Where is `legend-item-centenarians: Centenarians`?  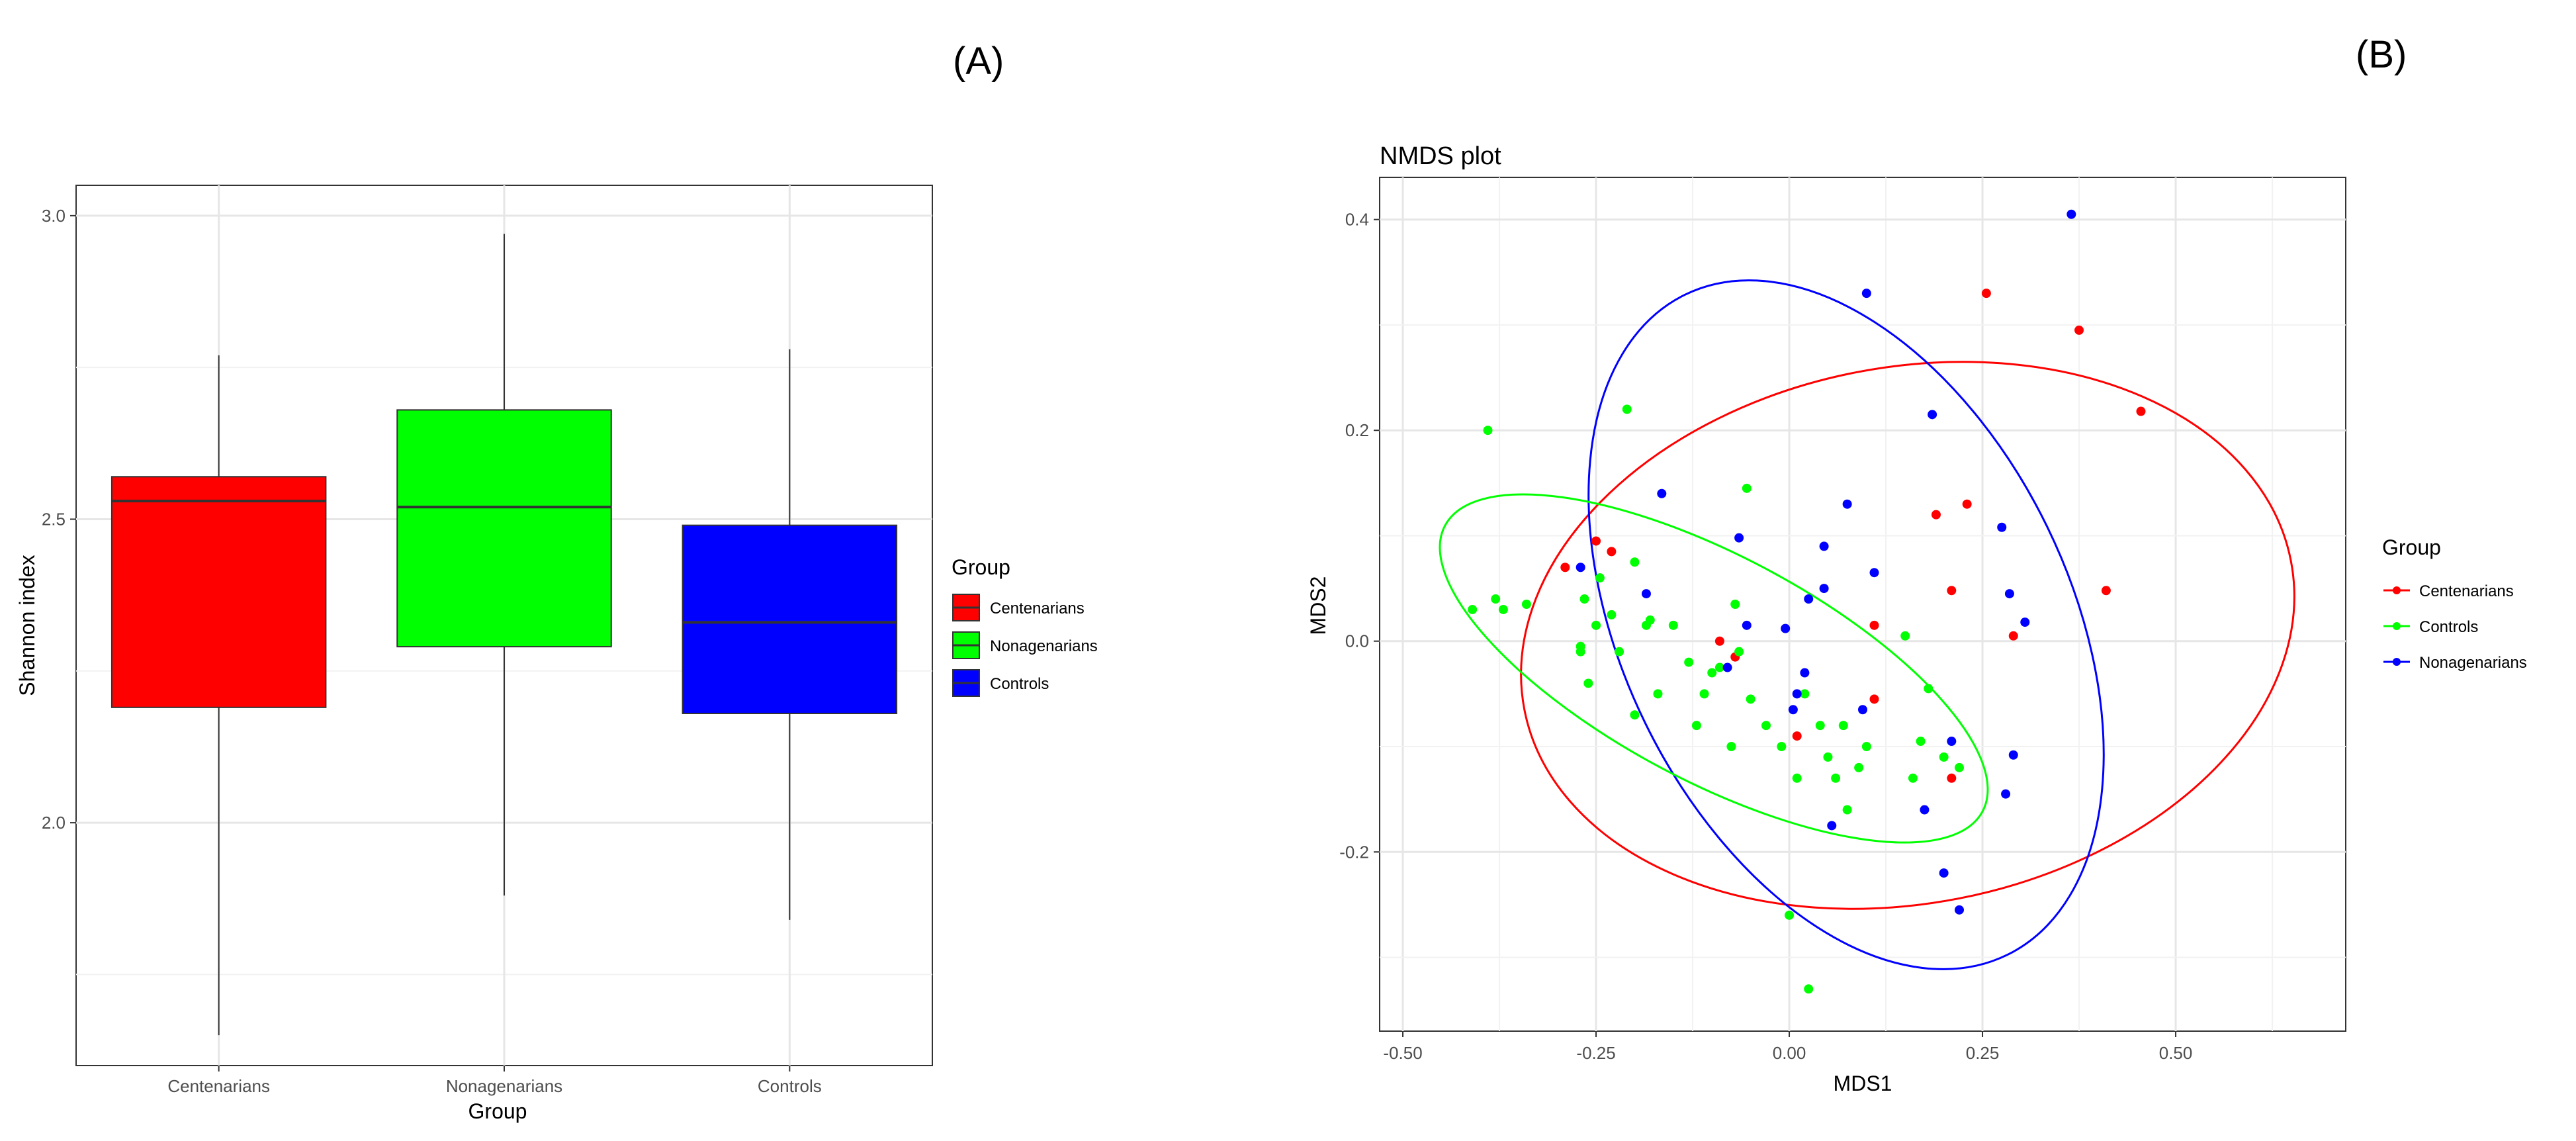
legend-item-centenarians: Centenarians is located at coordinates (1018, 607).